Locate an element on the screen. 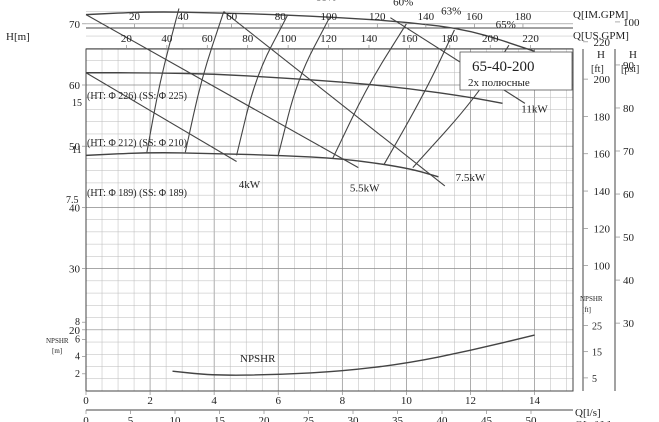 The image size is (659, 422). tick-label-imp: 120 is located at coordinates (377, 17).